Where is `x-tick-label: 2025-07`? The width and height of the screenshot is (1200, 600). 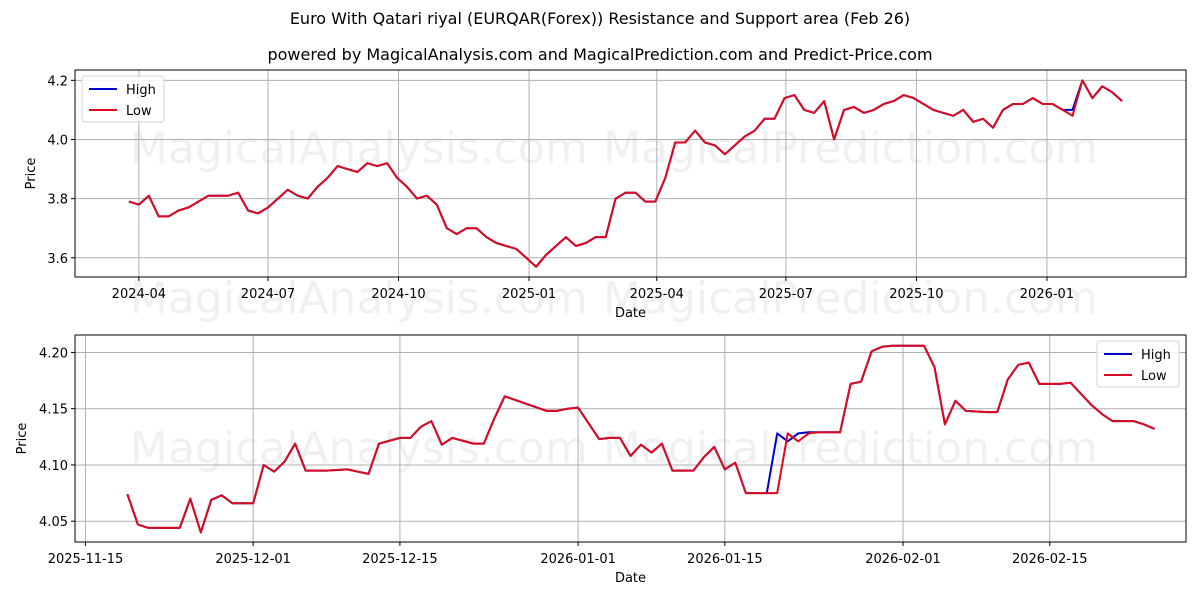
x-tick-label: 2025-07 is located at coordinates (786, 294).